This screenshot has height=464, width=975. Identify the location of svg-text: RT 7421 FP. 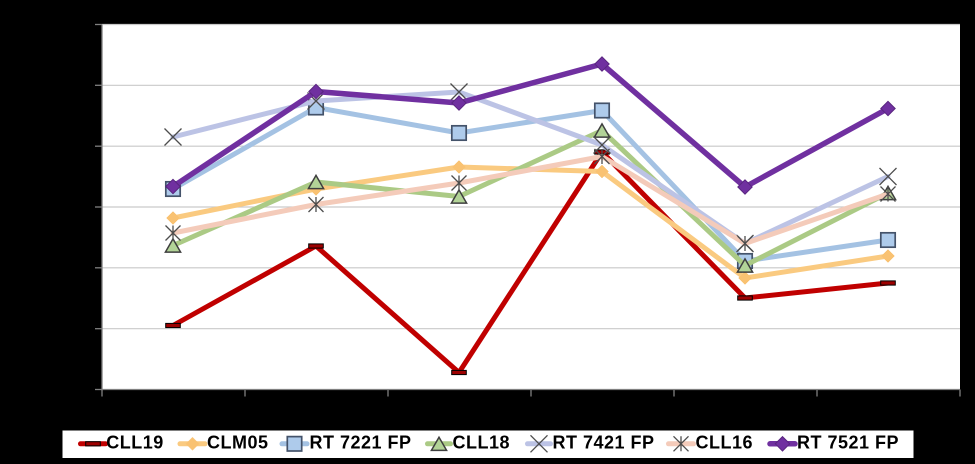
(604, 442).